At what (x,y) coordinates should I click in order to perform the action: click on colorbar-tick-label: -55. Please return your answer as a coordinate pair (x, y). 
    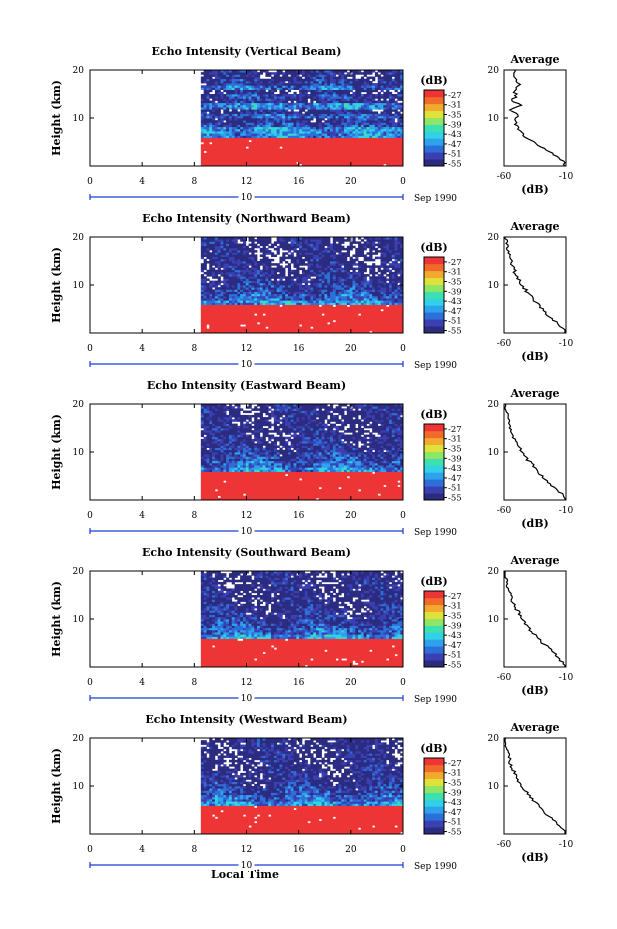
    Looking at the image, I should click on (455, 165).